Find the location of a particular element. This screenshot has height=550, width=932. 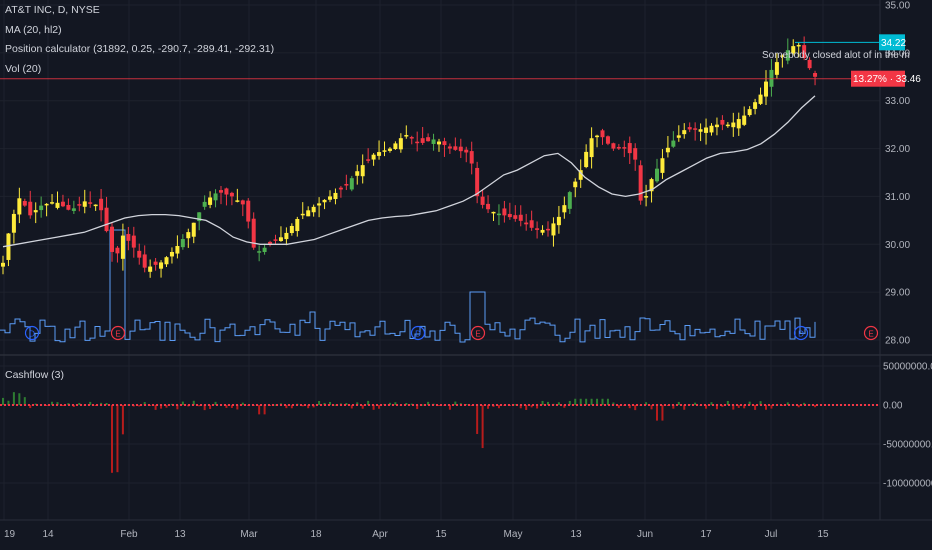

y-tick-label: 35.00 is located at coordinates (897, 6).